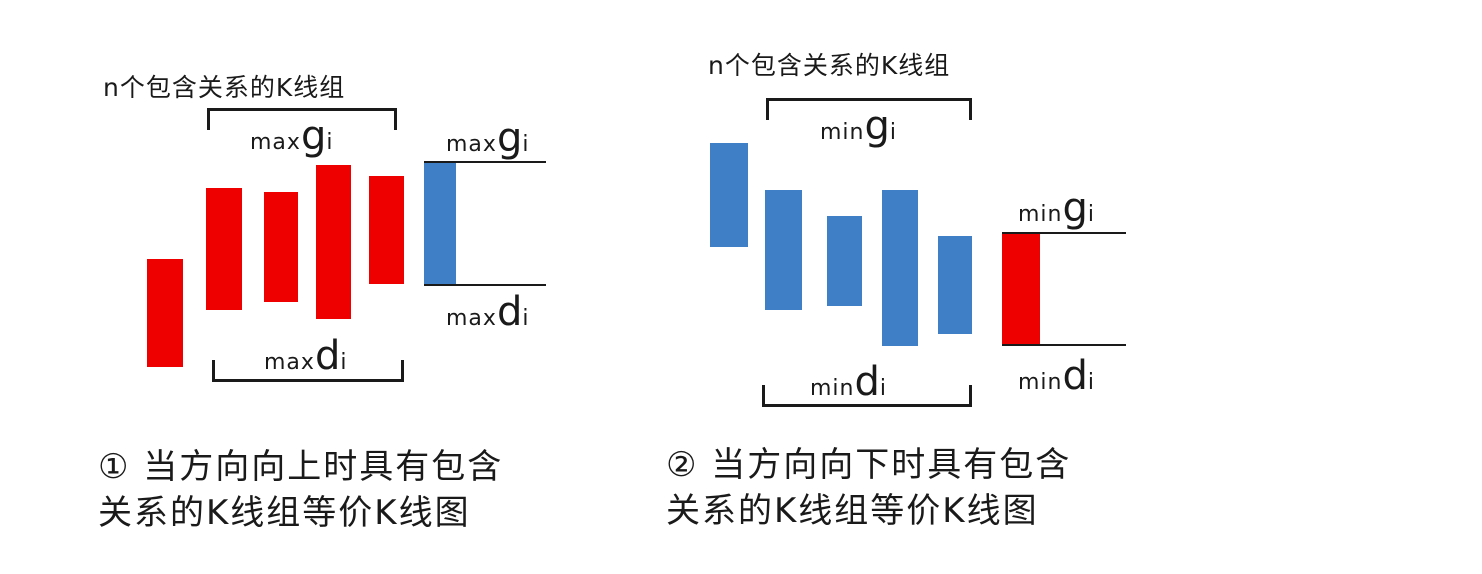  What do you see at coordinates (301, 467) in the screenshot?
I see `caption-line-1: ① 当方向向上时具有包含` at bounding box center [301, 467].